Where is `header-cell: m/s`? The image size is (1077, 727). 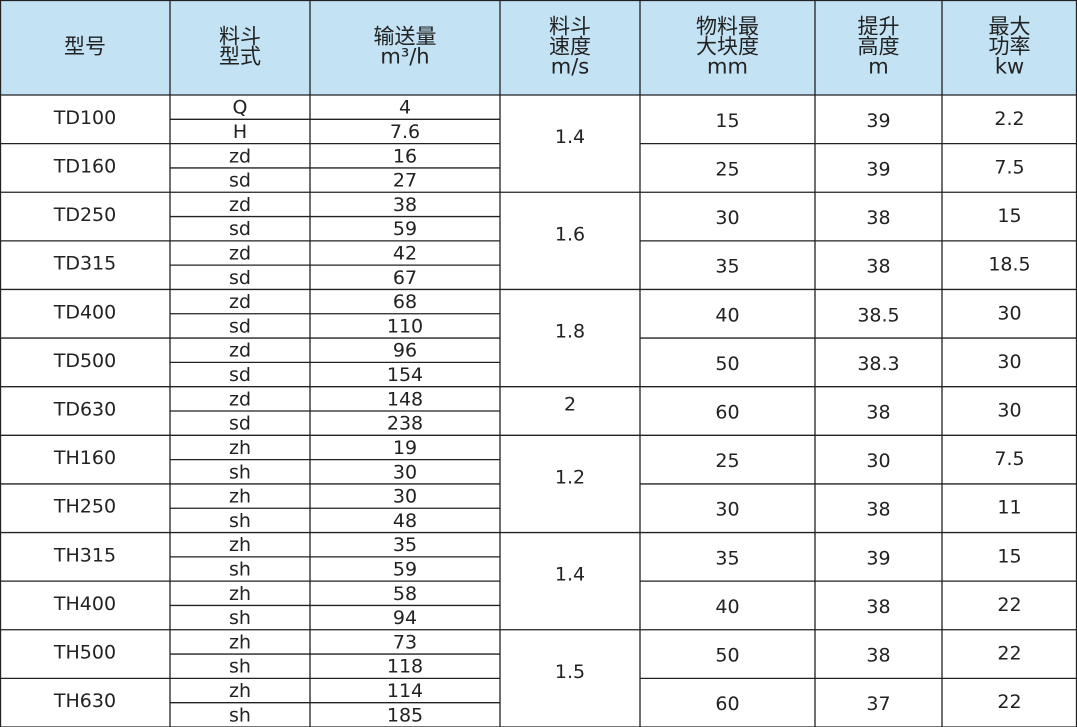
header-cell: m/s is located at coordinates (570, 67).